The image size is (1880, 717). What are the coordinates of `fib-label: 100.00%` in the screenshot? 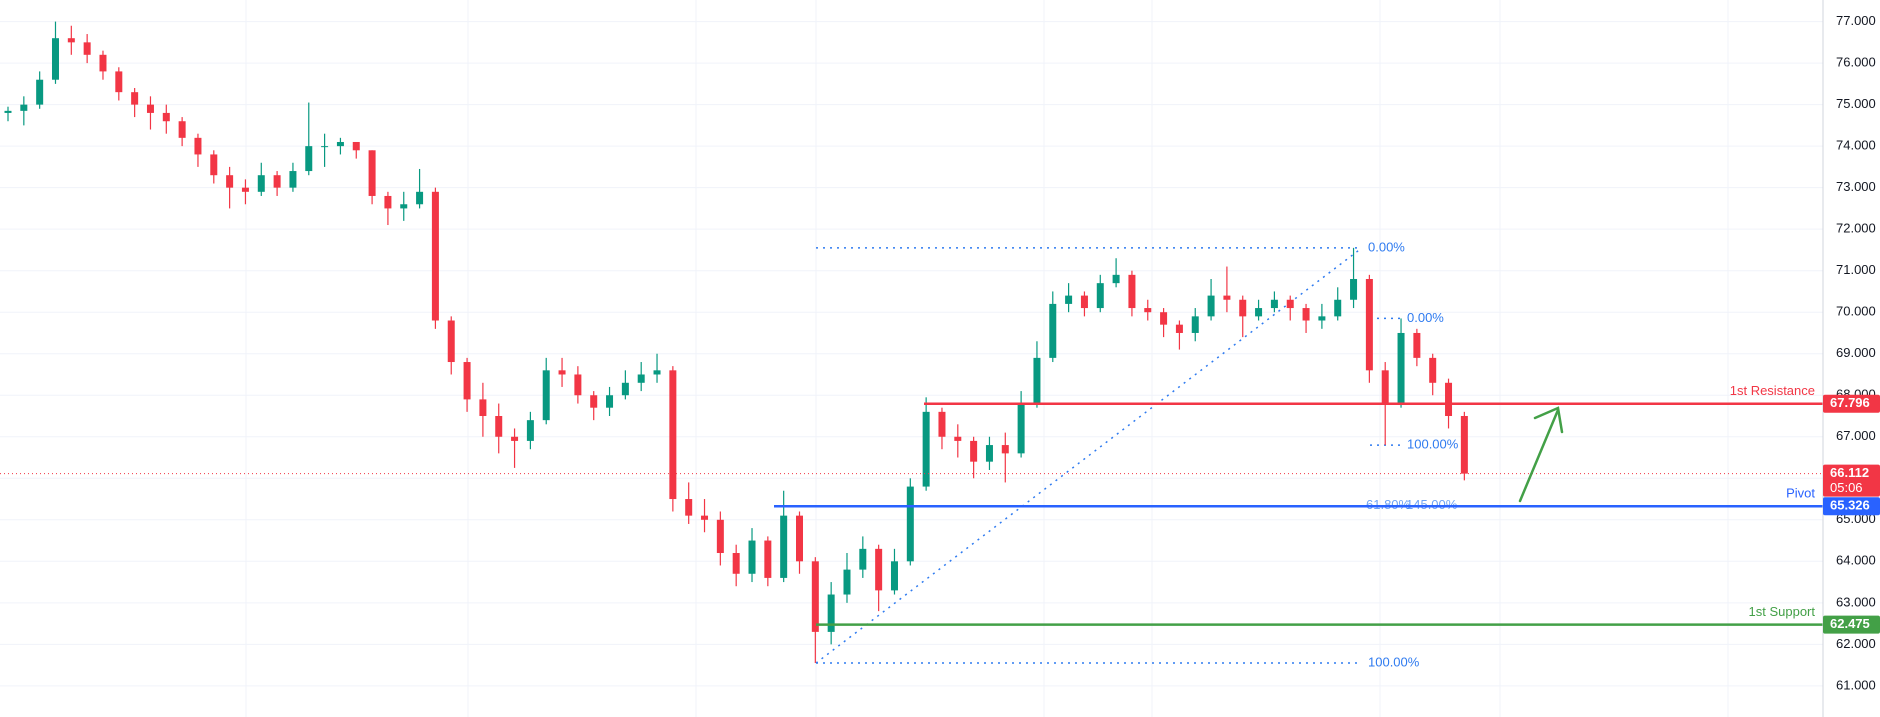 It's located at (1394, 661).